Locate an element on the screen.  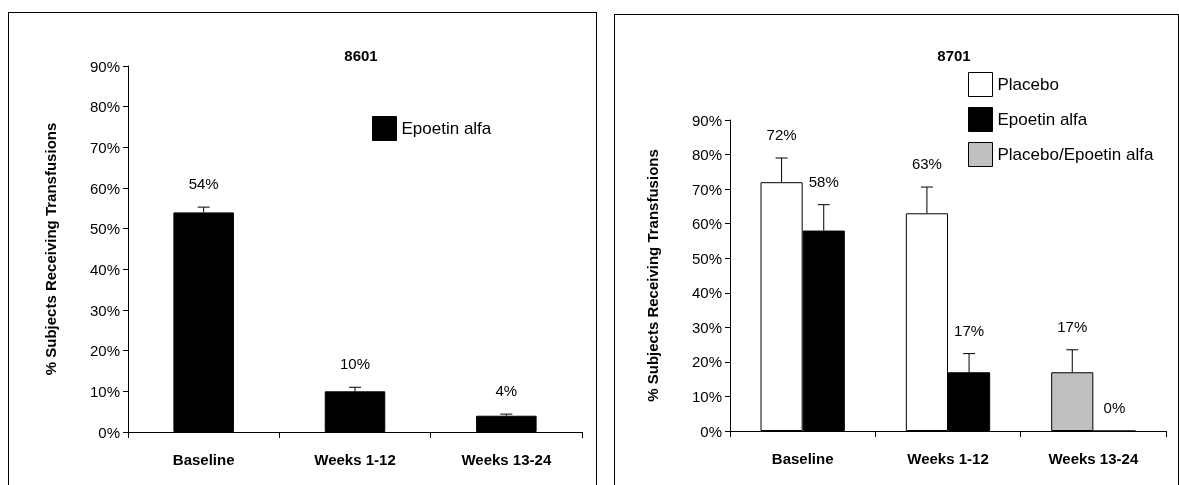
chart-title: 8701 is located at coordinates (954, 55).